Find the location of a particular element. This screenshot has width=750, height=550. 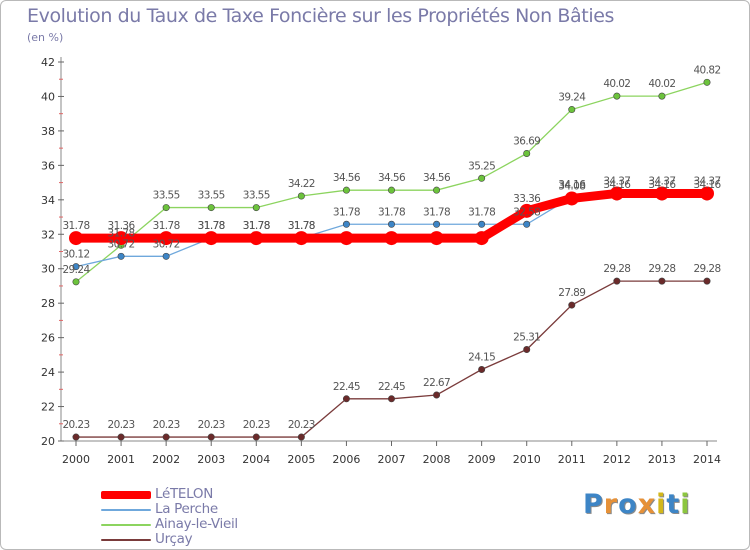

data-point-ainay-le-vieil-2008 is located at coordinates (437, 190).